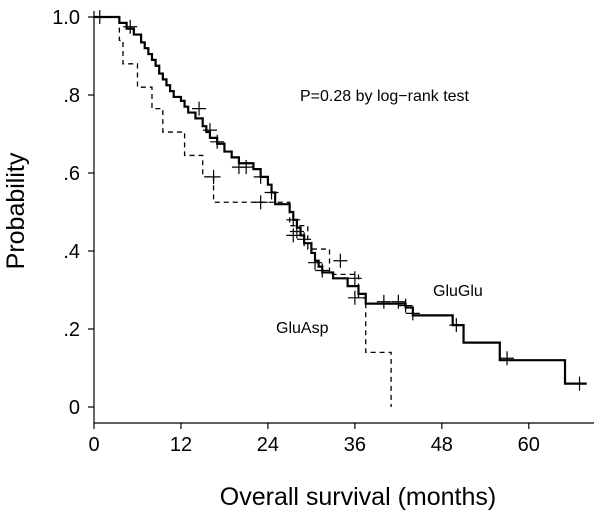  I want to click on pvalue-annotation: P=0.28 by log−rank test, so click(385, 96).